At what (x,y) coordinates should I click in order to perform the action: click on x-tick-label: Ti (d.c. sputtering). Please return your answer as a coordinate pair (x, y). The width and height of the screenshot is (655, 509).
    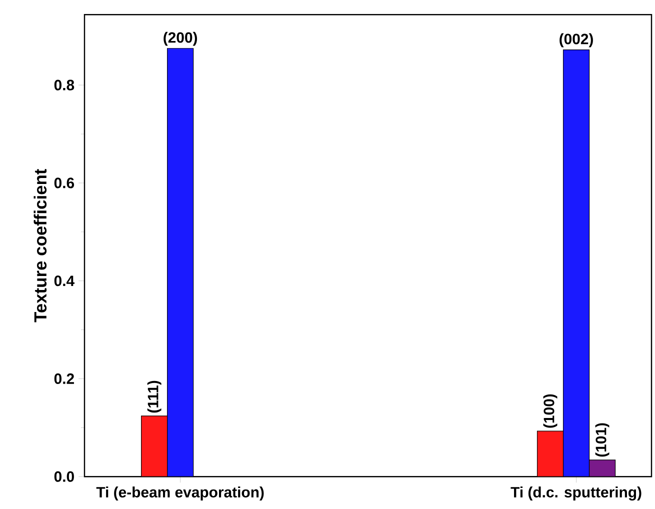
    Looking at the image, I should click on (576, 493).